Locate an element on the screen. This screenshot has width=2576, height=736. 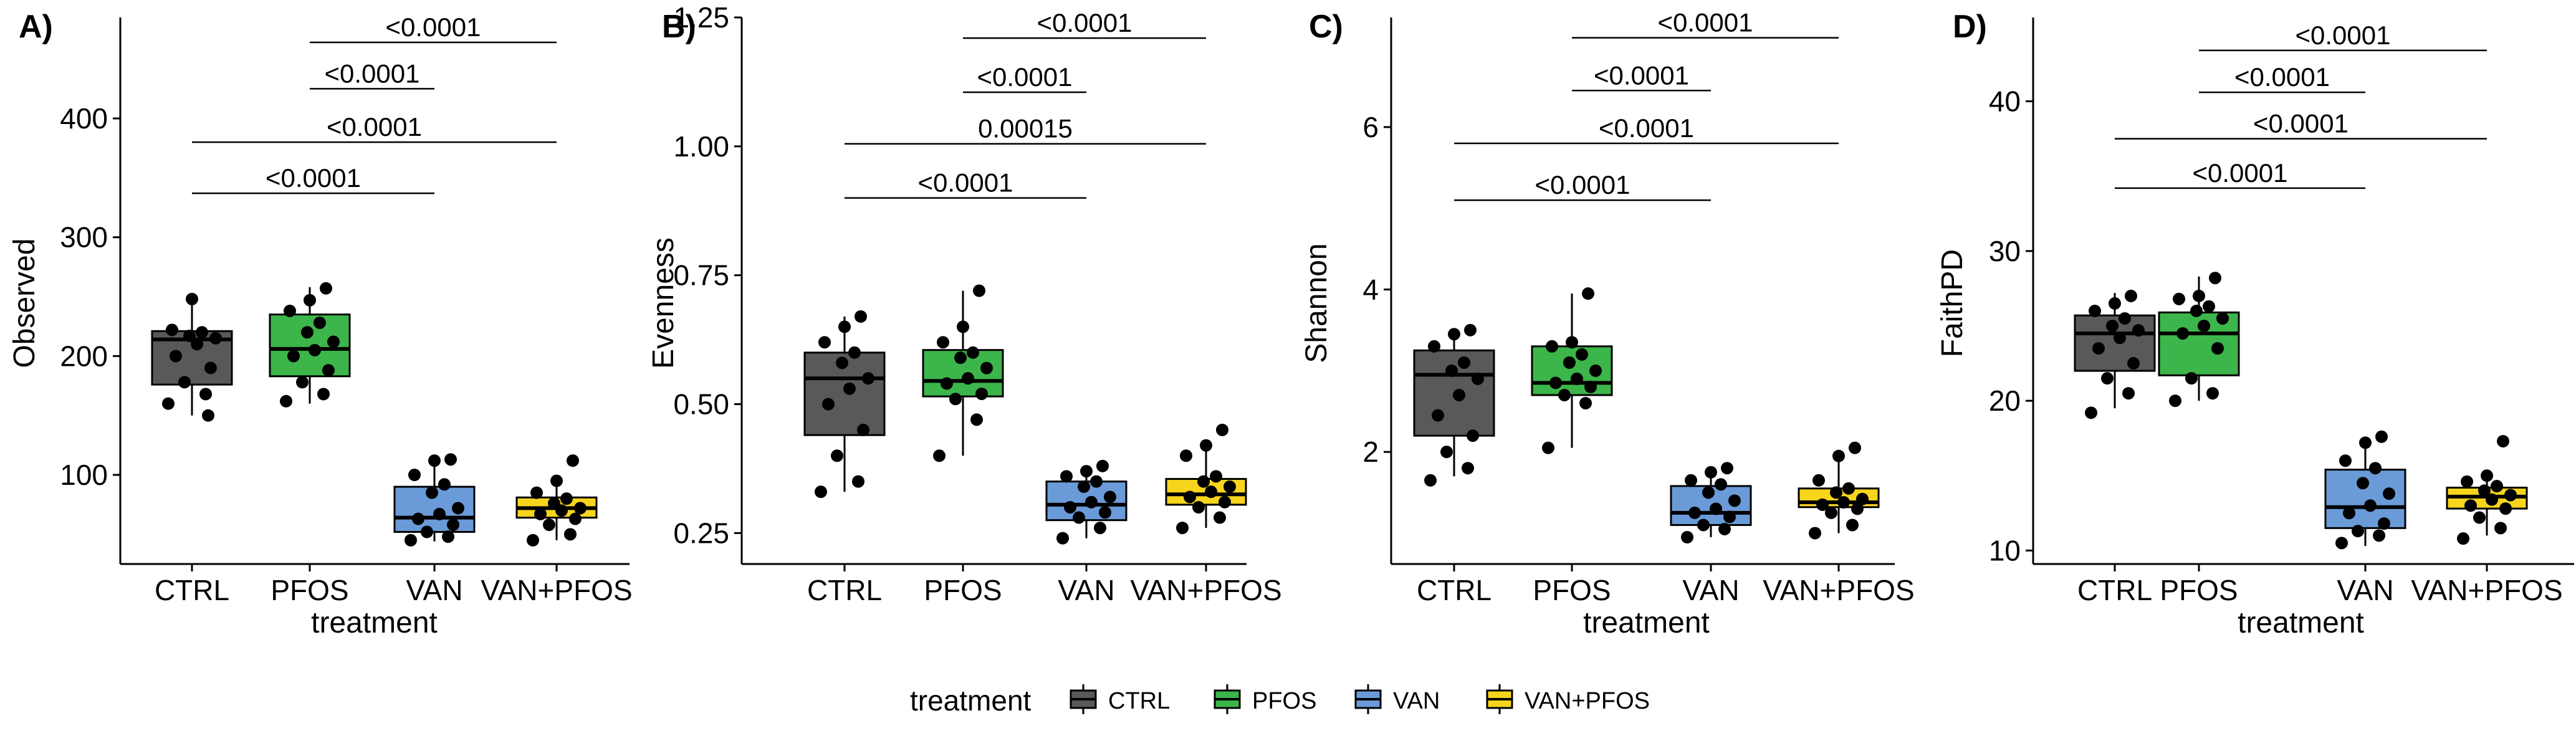
x-axis-title: treatment is located at coordinates (1647, 622).